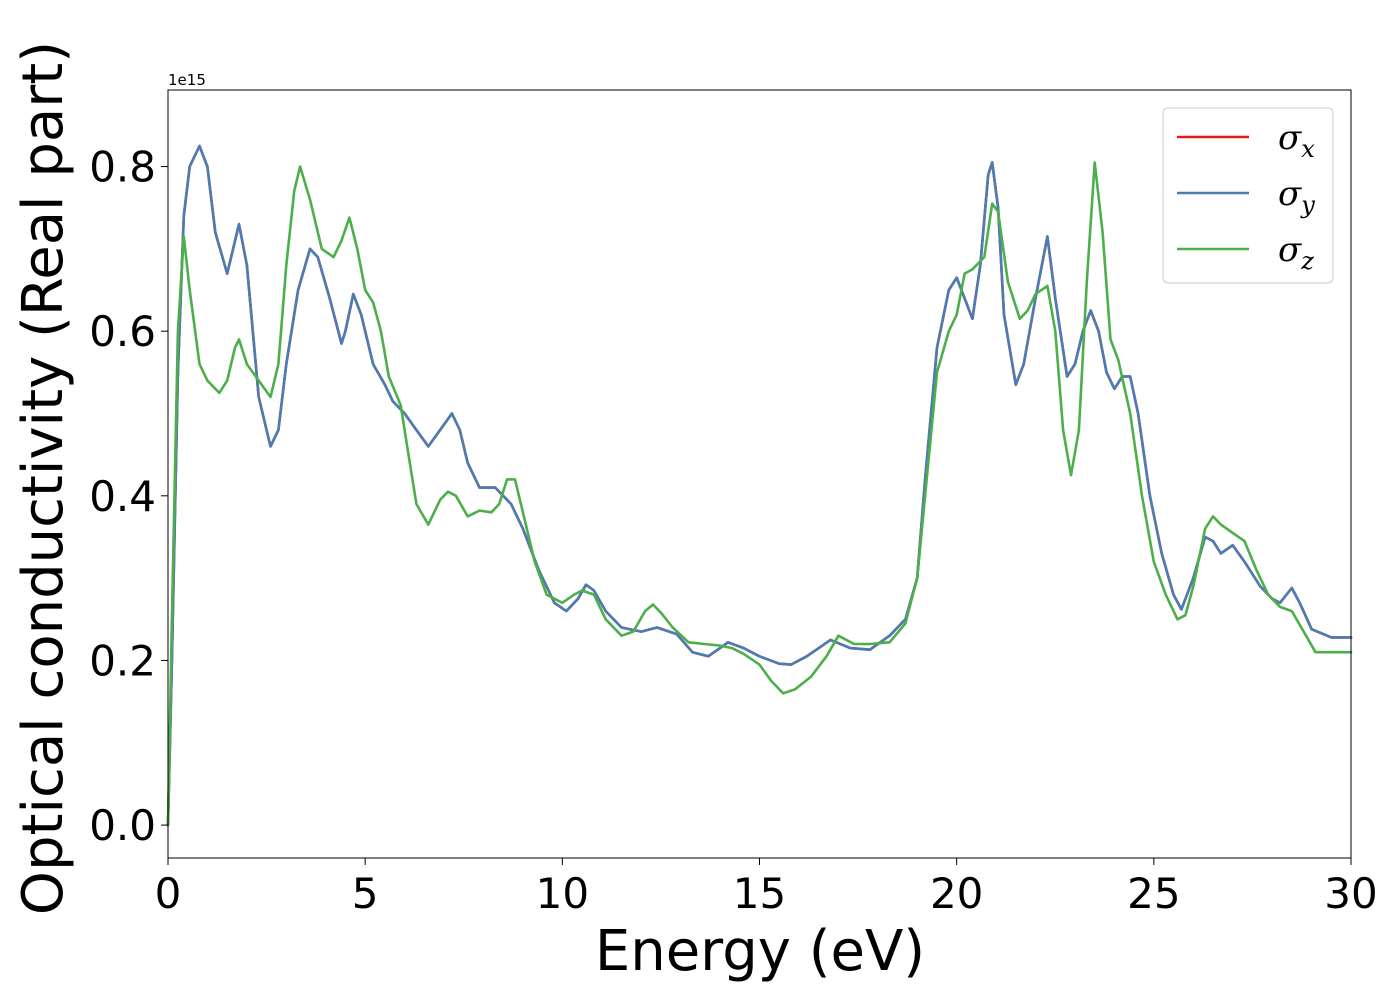  Describe the element at coordinates (122, 825) in the screenshot. I see `y-tick-label: 0.0` at that location.